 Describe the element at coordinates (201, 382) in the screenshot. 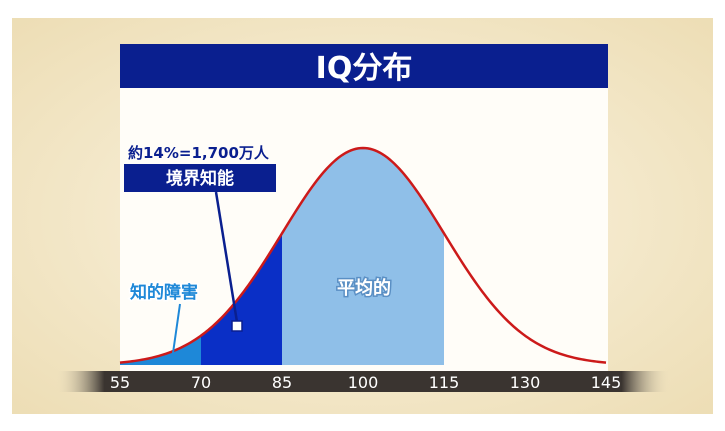

I see `x-tick-label-70: 70` at that location.